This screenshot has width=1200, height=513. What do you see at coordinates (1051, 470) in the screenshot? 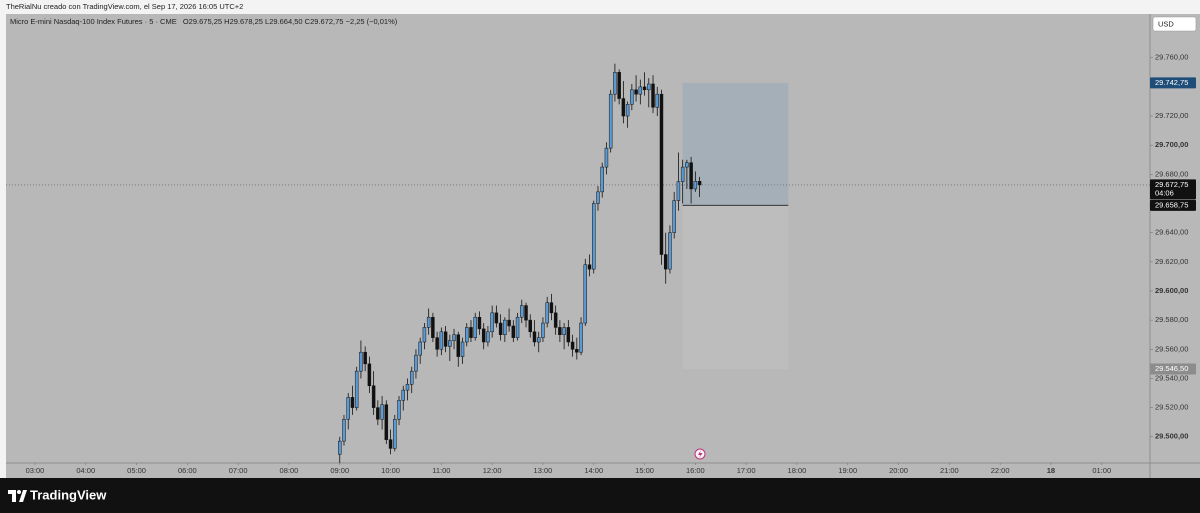
I see `x-tick-label: 18` at bounding box center [1051, 470].